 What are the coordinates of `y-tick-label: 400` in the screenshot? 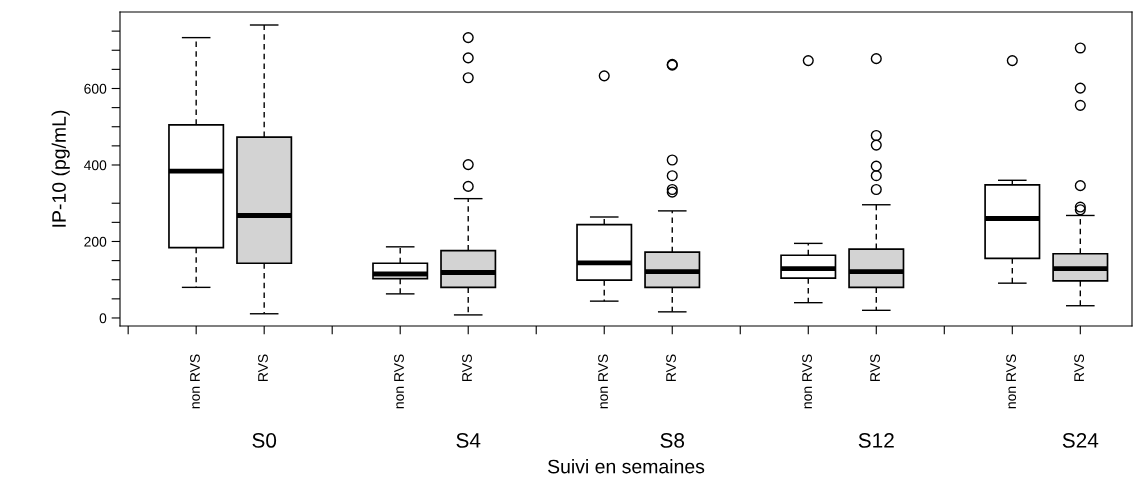 It's located at (95, 165).